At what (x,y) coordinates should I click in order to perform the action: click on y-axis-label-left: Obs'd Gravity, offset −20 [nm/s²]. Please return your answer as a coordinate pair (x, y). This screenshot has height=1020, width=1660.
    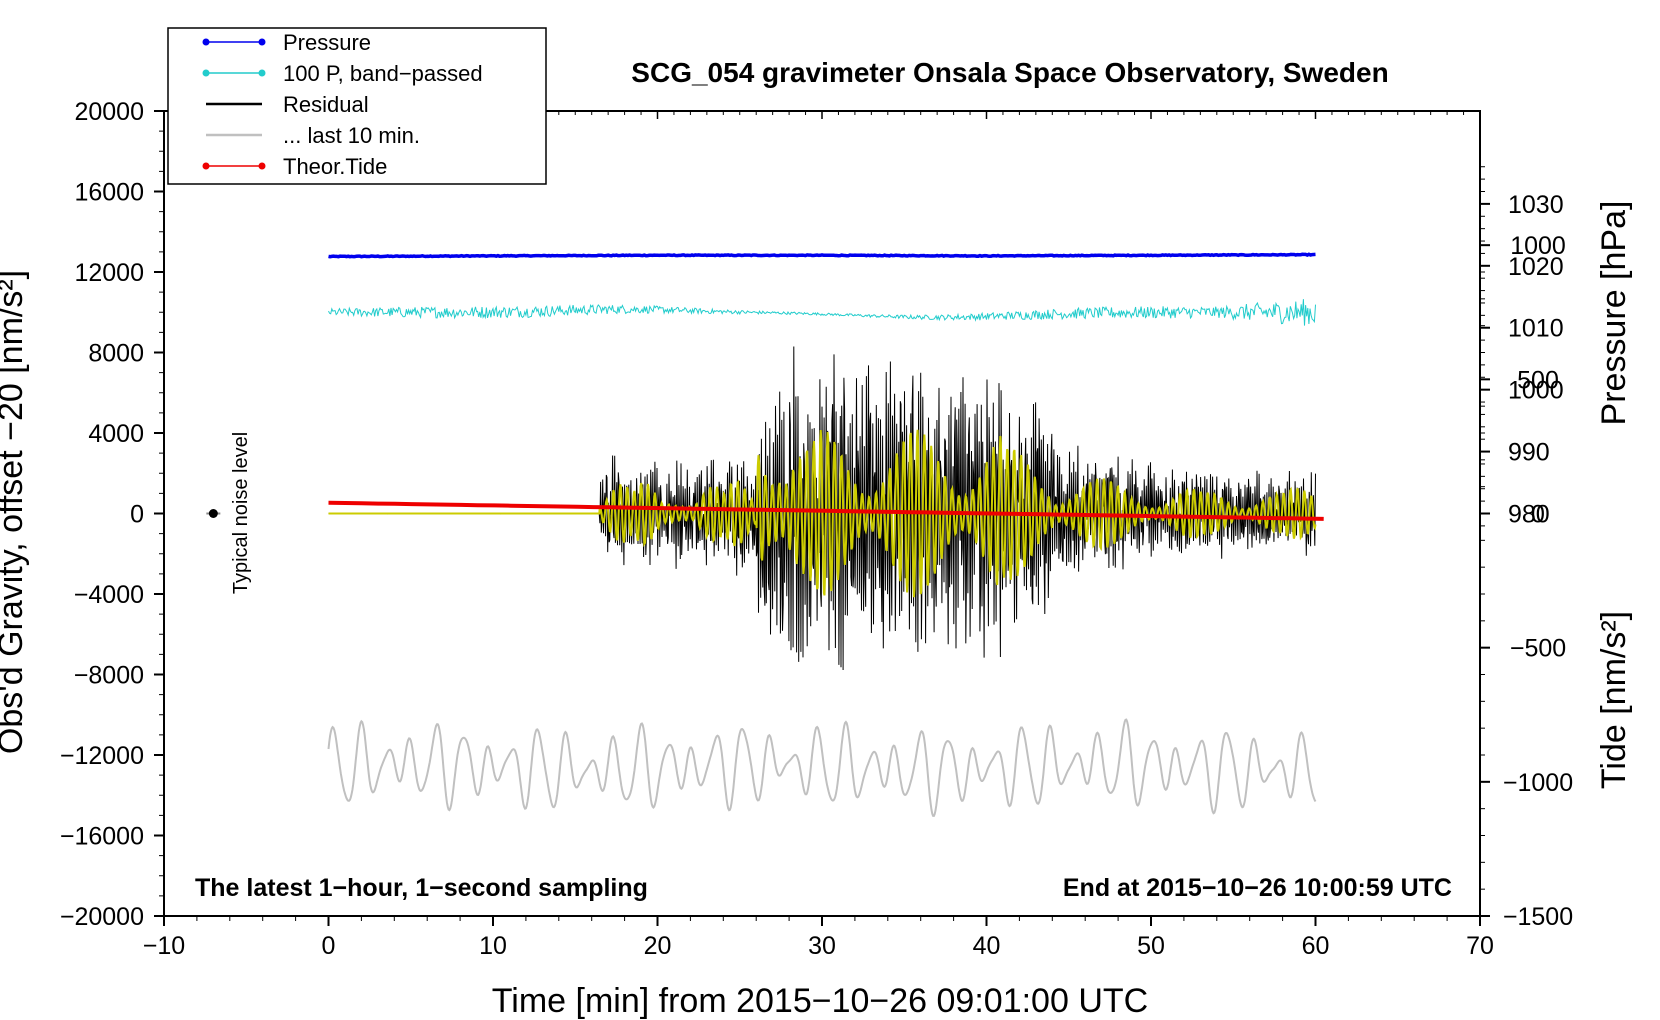
    Looking at the image, I should click on (15, 512).